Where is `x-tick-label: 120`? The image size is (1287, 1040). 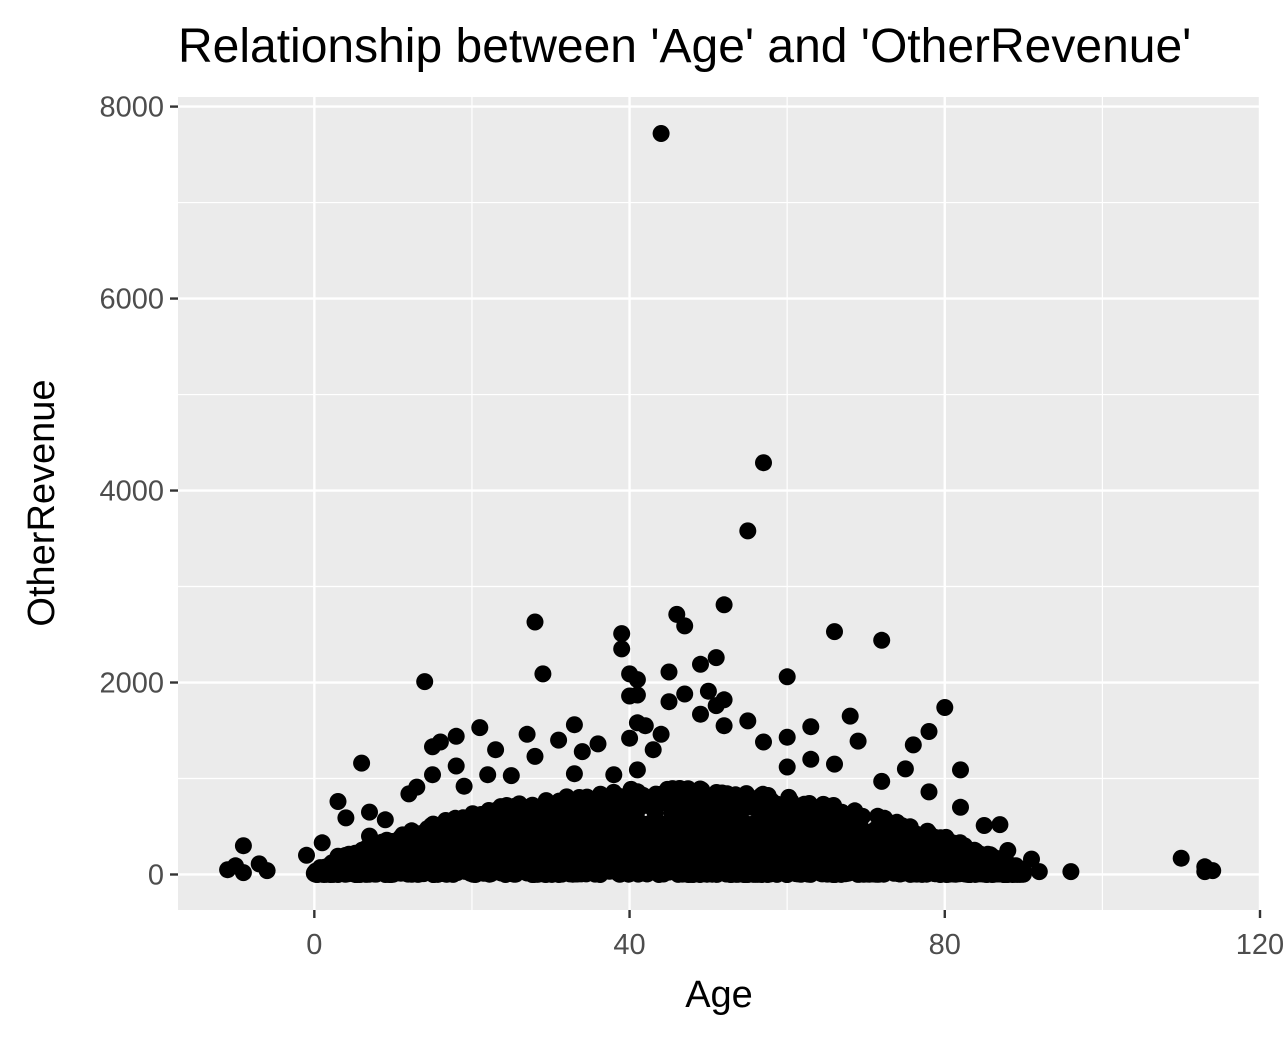
x-tick-label: 120 is located at coordinates (1260, 945).